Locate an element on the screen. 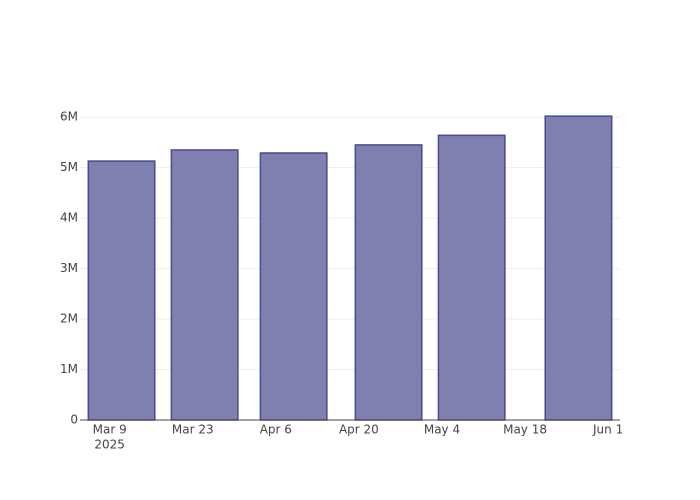 Image resolution: width=700 pixels, height=500 pixels. x-tick-label: May 18 is located at coordinates (525, 430).